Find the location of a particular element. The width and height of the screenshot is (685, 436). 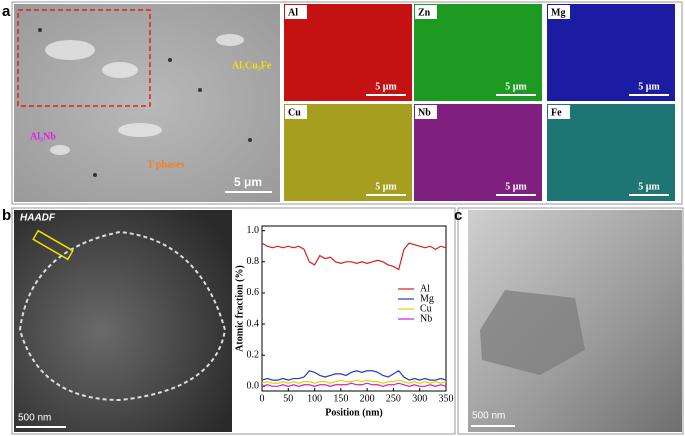

sem-phases is located at coordinates (144, 94).